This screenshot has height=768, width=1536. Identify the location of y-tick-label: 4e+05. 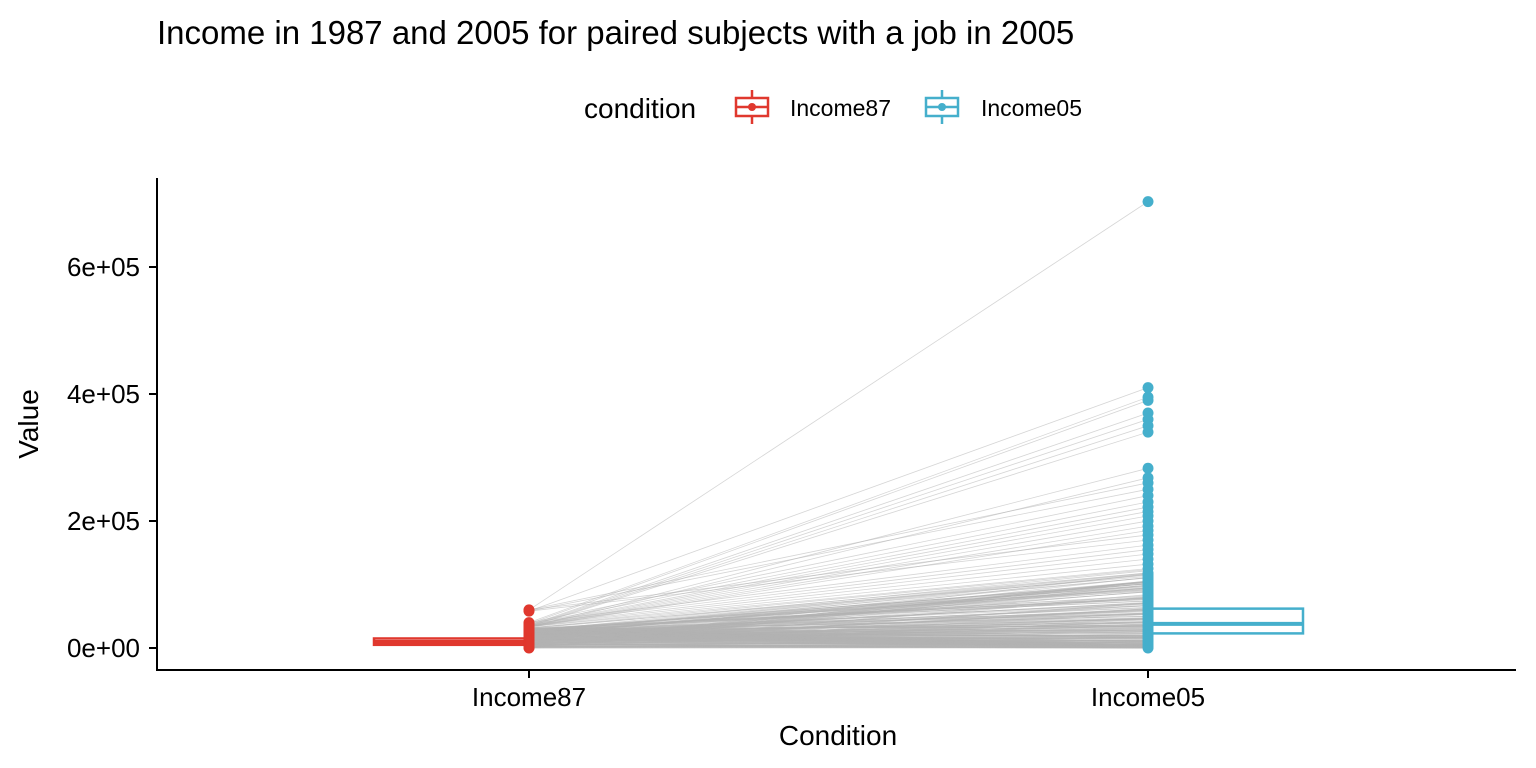
(103, 394).